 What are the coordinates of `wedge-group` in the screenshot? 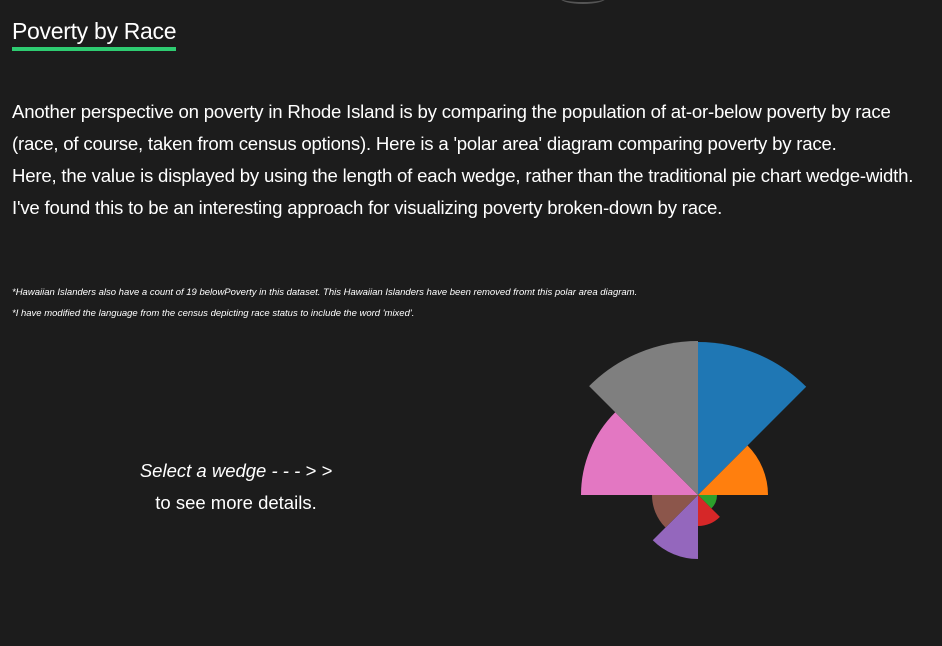 It's located at (694, 450).